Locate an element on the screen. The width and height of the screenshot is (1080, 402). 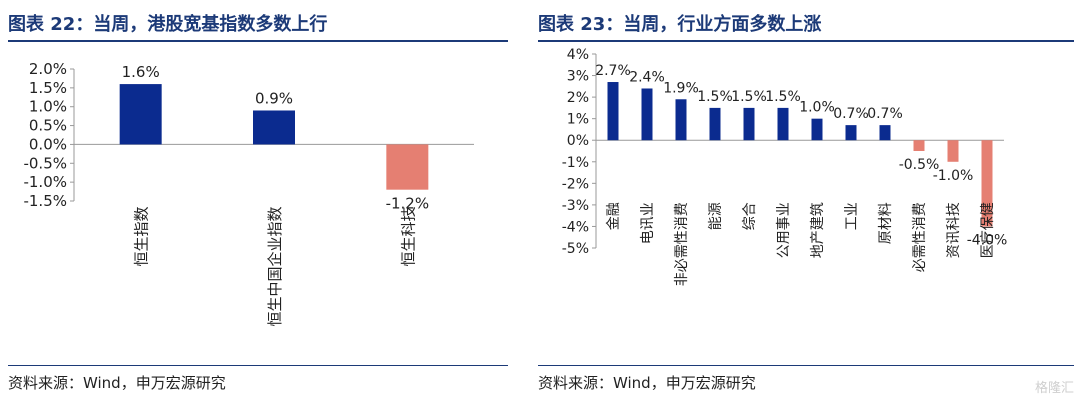
x-category-label: 地产建筑 is located at coordinates (818, 230).